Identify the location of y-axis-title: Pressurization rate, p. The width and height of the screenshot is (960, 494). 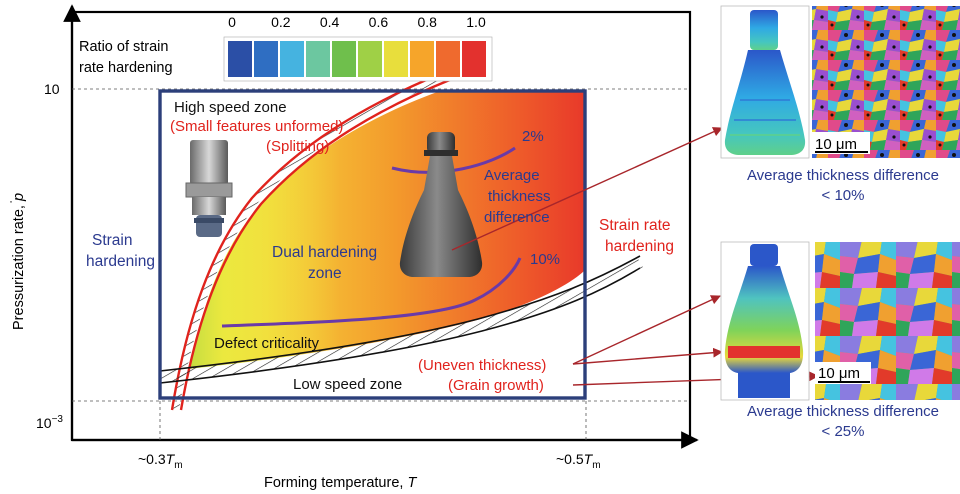
(19, 261).